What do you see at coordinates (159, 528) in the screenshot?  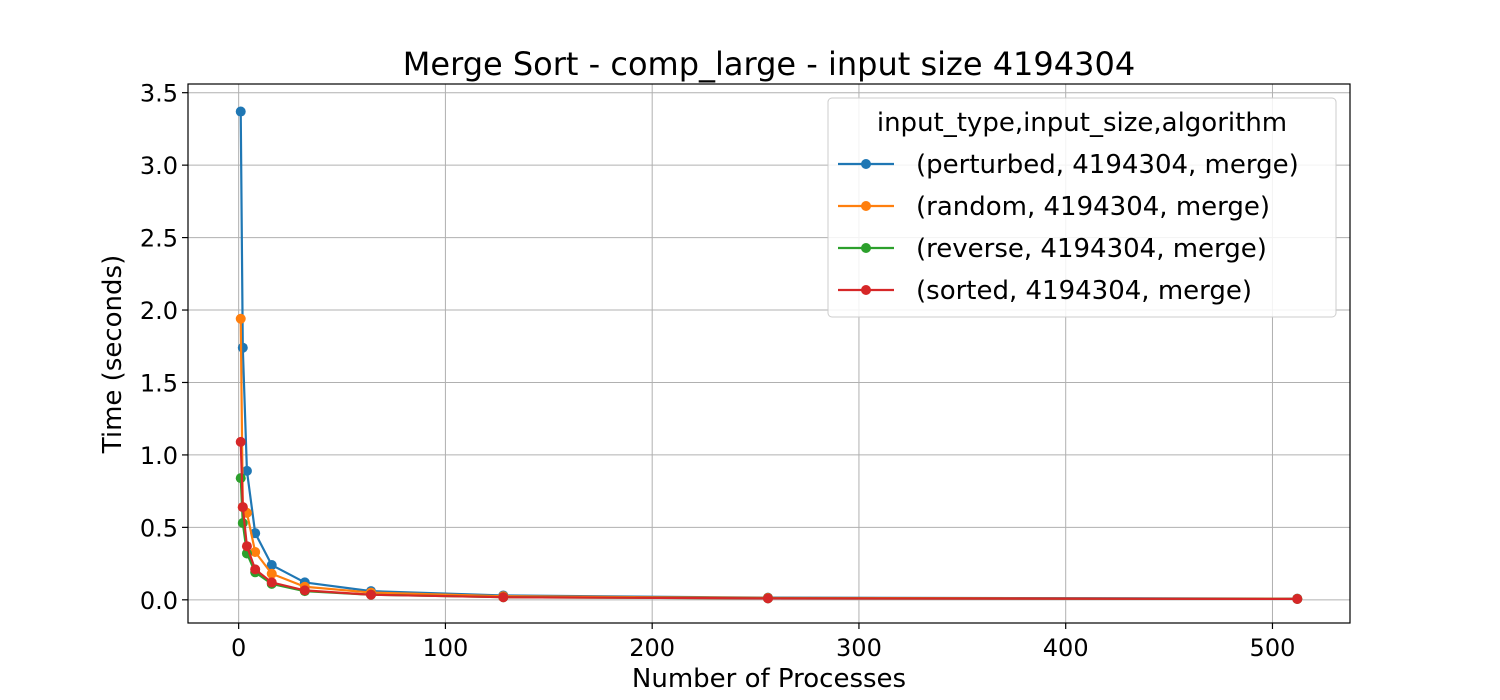 I see `y-tick-label: 0.5` at bounding box center [159, 528].